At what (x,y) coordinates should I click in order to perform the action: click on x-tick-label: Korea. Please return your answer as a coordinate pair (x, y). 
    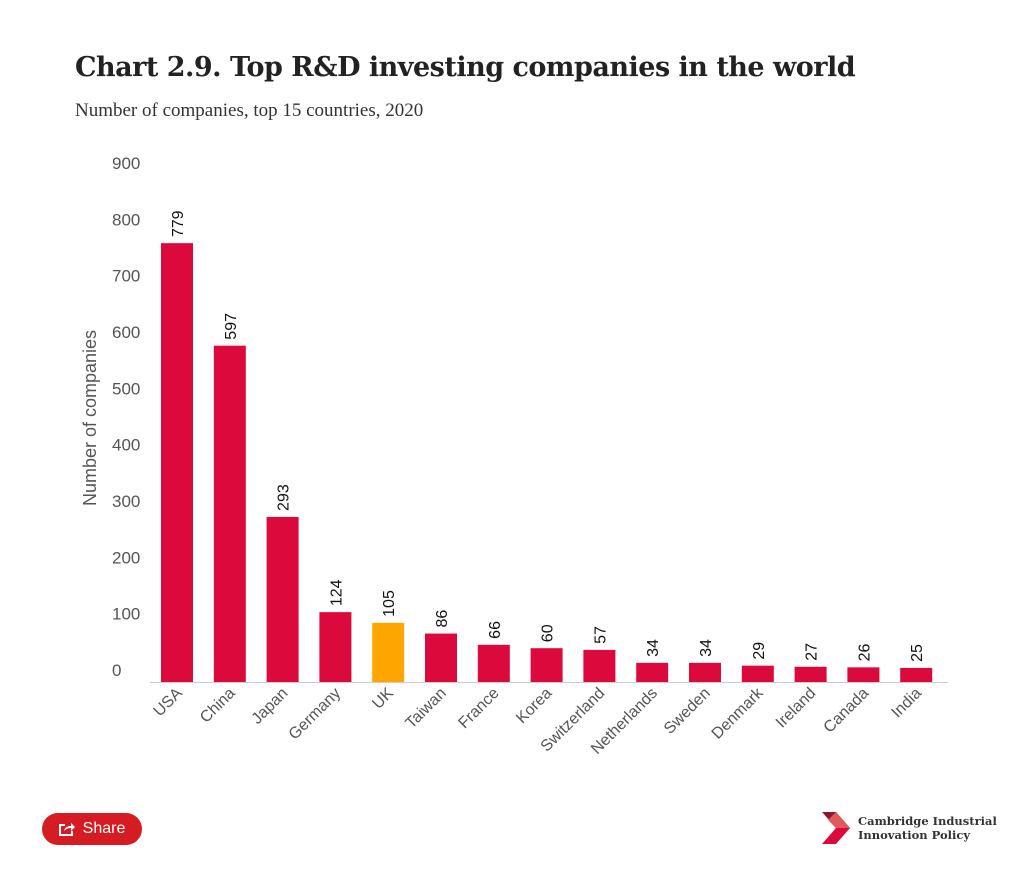
    Looking at the image, I should click on (534, 706).